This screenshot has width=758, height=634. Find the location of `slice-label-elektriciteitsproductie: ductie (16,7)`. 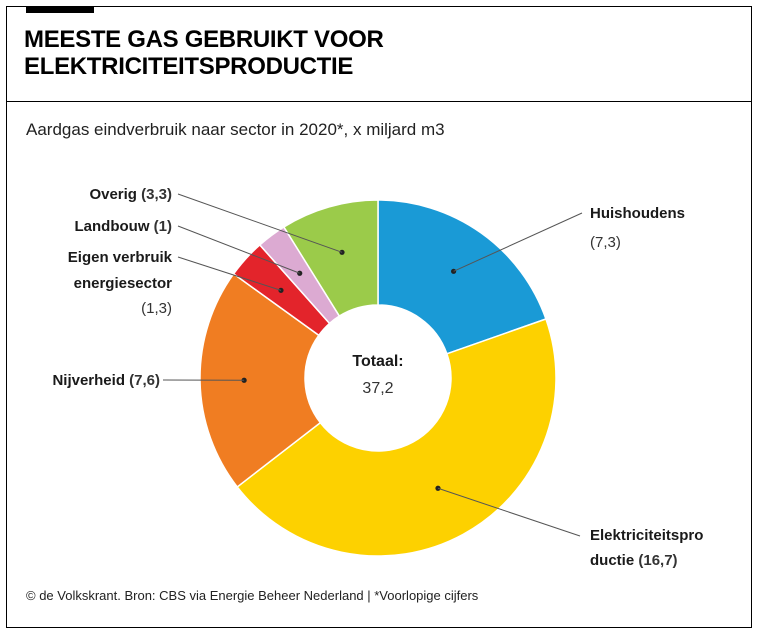

slice-label-elektriciteitsproductie: ductie (16,7) is located at coordinates (634, 560).